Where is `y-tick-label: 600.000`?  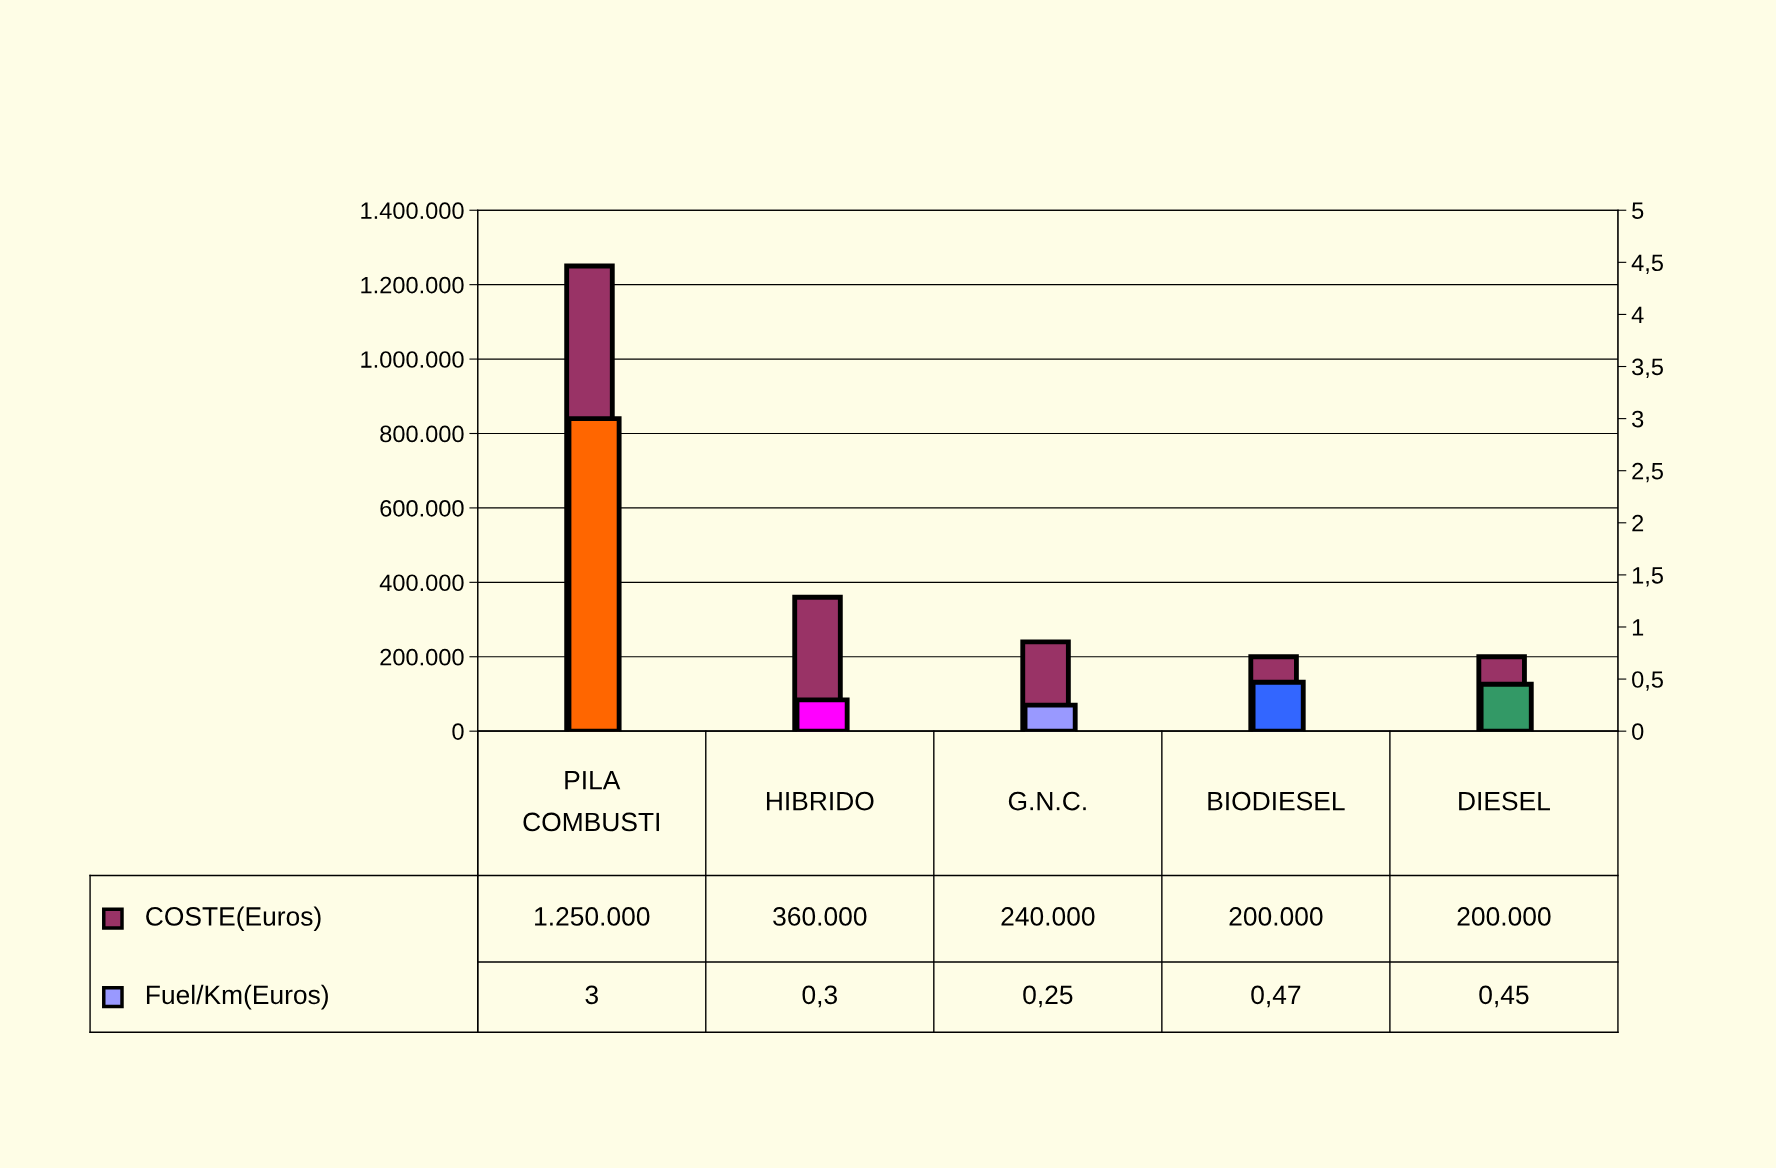
y-tick-label: 600.000 is located at coordinates (422, 508).